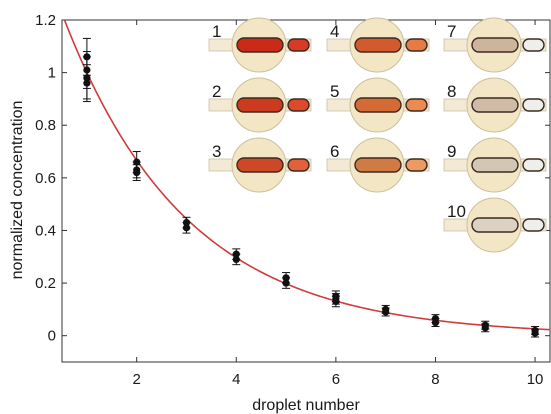  I want to click on y-tick-label: 1.2, so click(45, 20).